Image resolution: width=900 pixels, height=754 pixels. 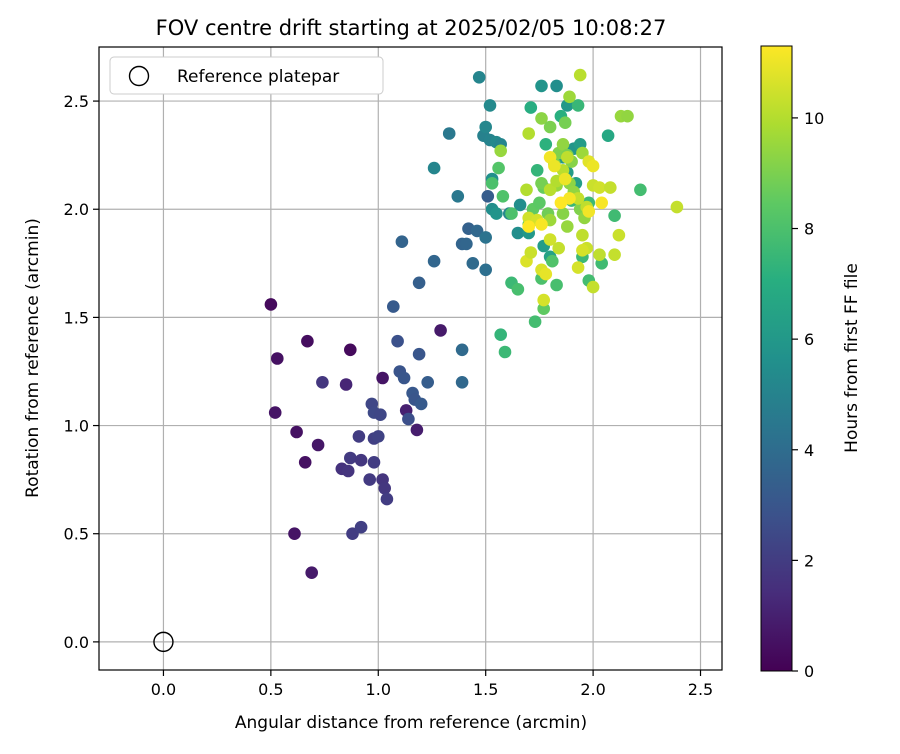 What do you see at coordinates (246, 75) in the screenshot?
I see `legend: Reference platepar` at bounding box center [246, 75].